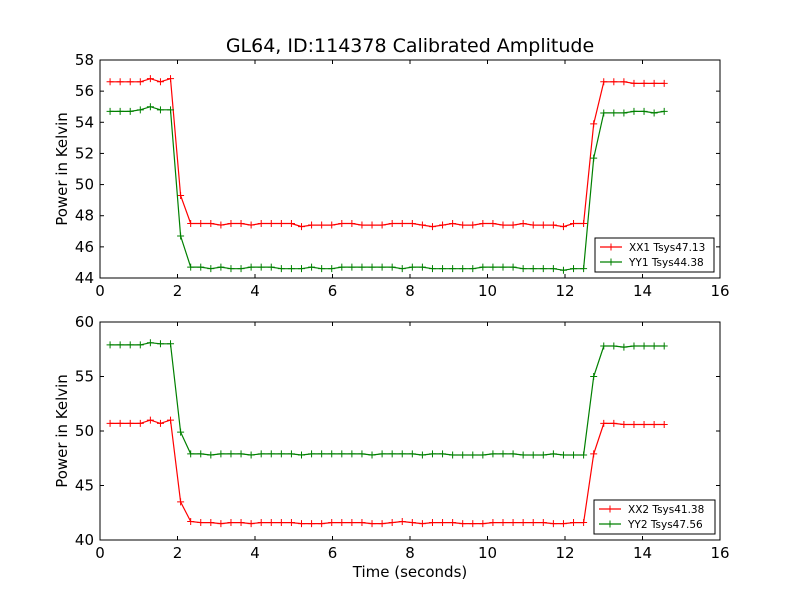  I want to click on x-tick-label: 6, so click(333, 291).